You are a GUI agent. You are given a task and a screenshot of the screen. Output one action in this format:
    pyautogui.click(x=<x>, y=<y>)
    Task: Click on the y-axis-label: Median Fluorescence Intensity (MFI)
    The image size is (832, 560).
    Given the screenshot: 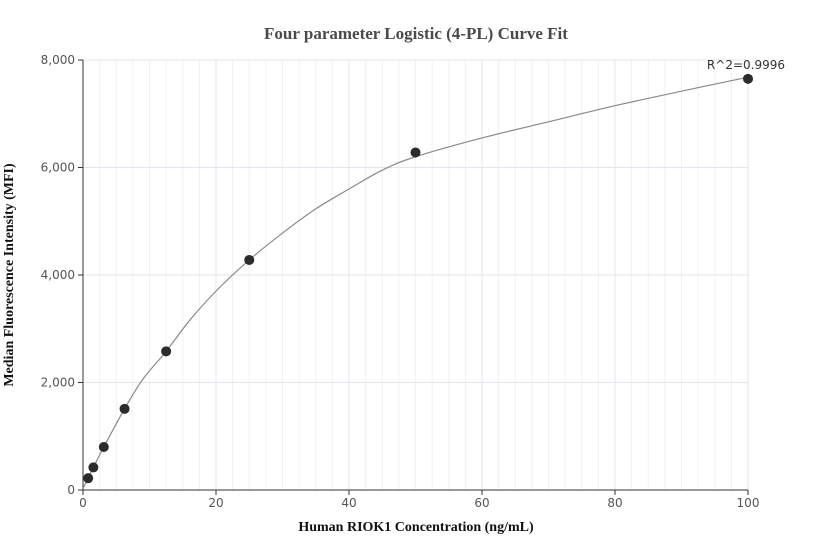 What is the action you would take?
    pyautogui.click(x=9, y=275)
    